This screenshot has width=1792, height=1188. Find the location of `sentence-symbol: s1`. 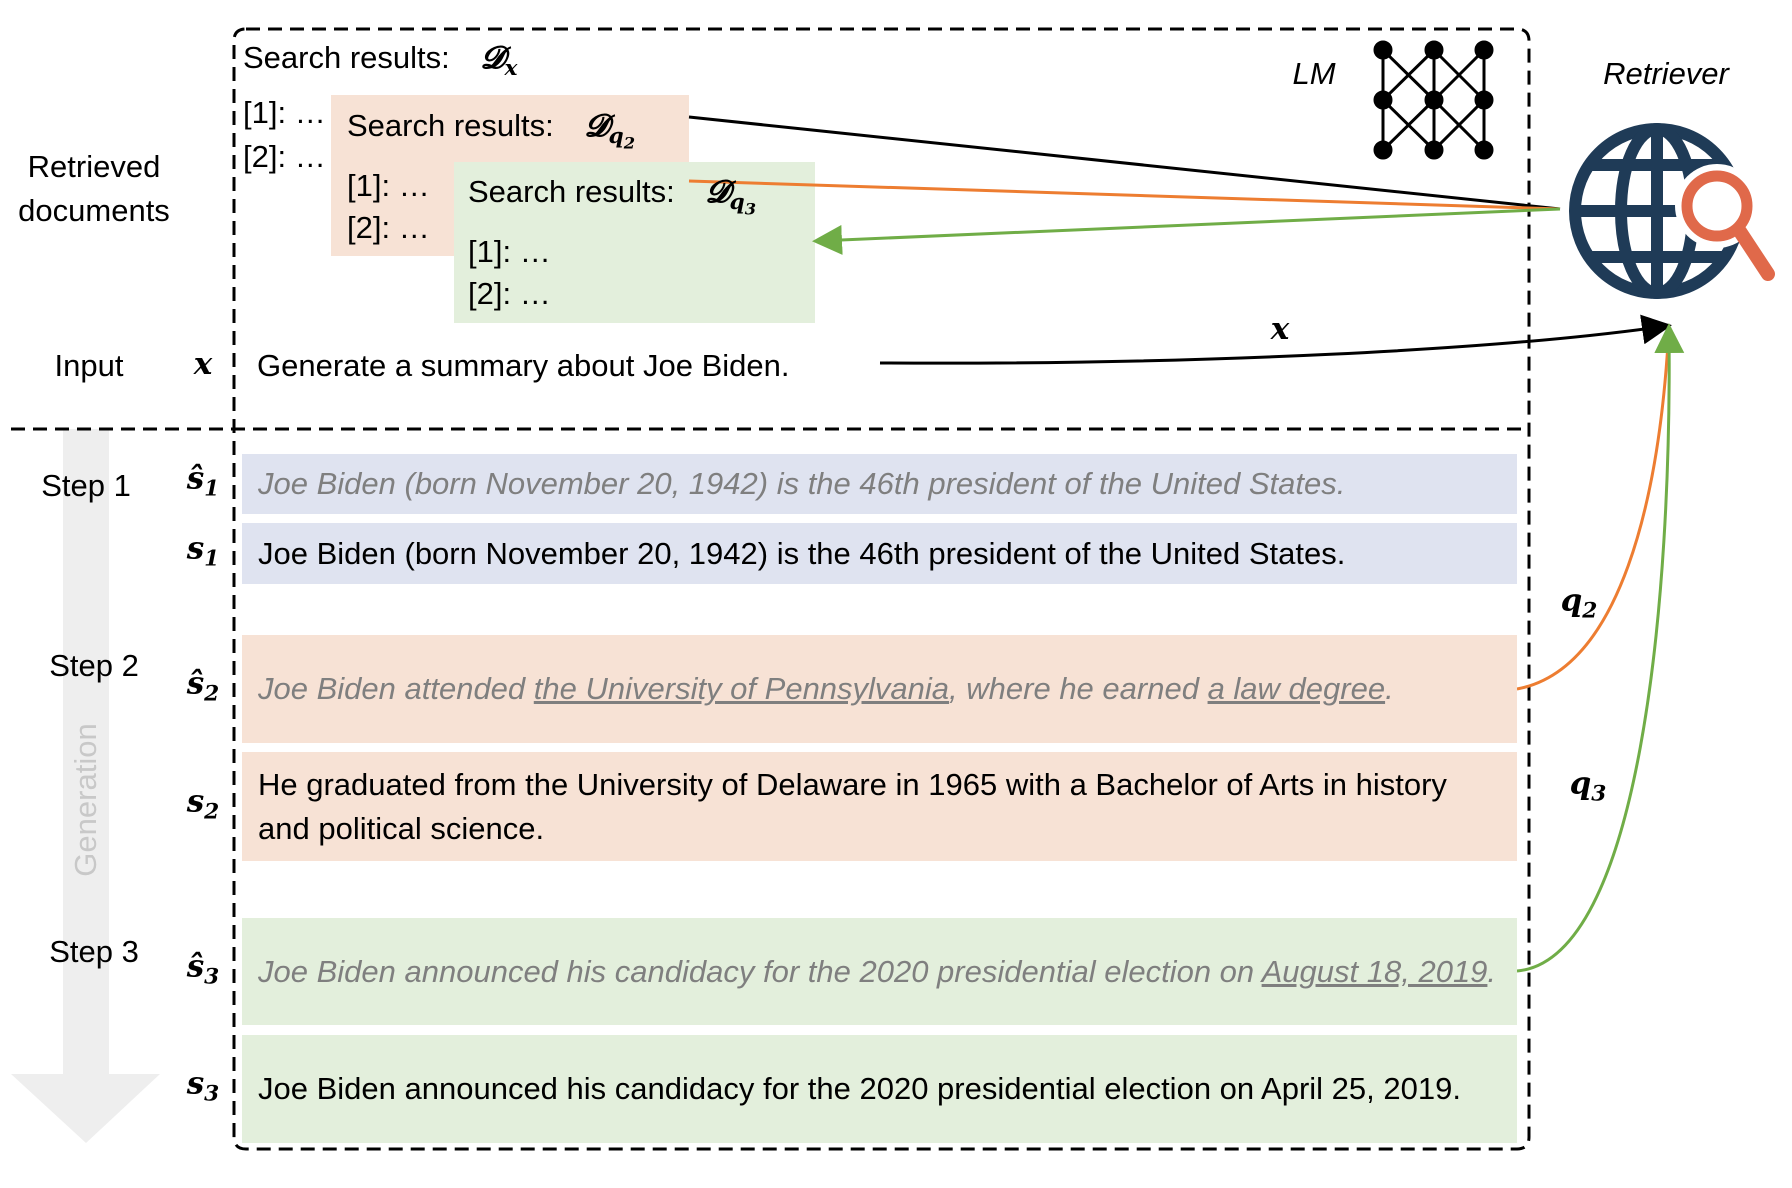

sentence-symbol: s1 is located at coordinates (203, 553).